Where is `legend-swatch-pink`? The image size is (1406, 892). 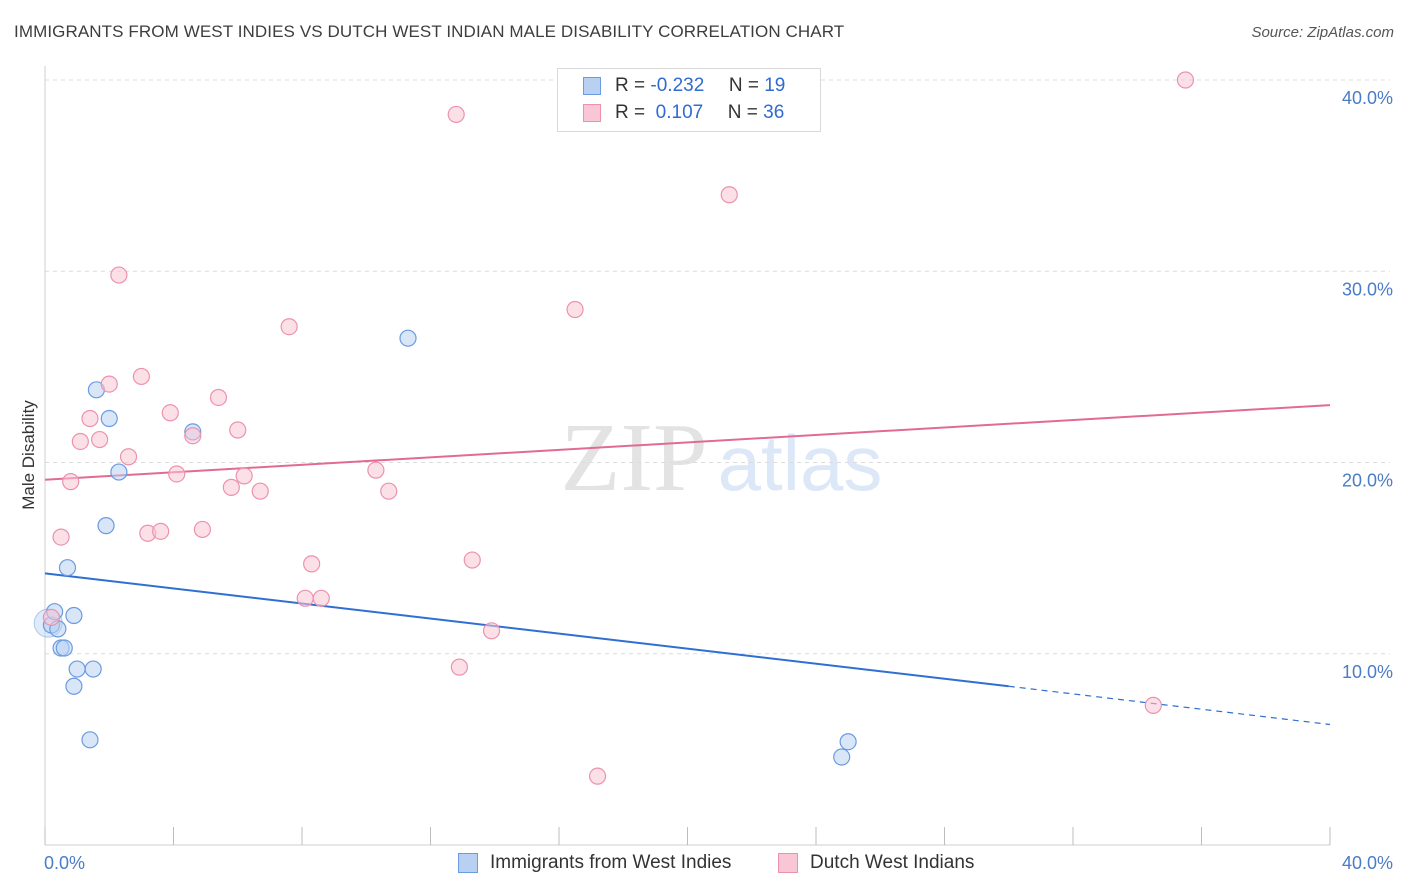 legend-swatch-pink is located at coordinates (592, 113).